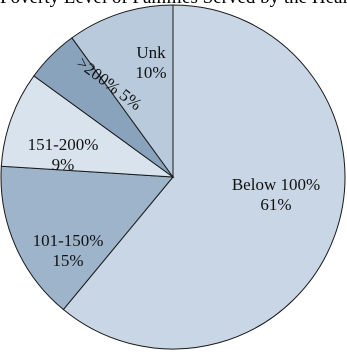 This screenshot has width=347, height=355. I want to click on slice-label-151-200: 151-200% 9%, so click(63, 154).